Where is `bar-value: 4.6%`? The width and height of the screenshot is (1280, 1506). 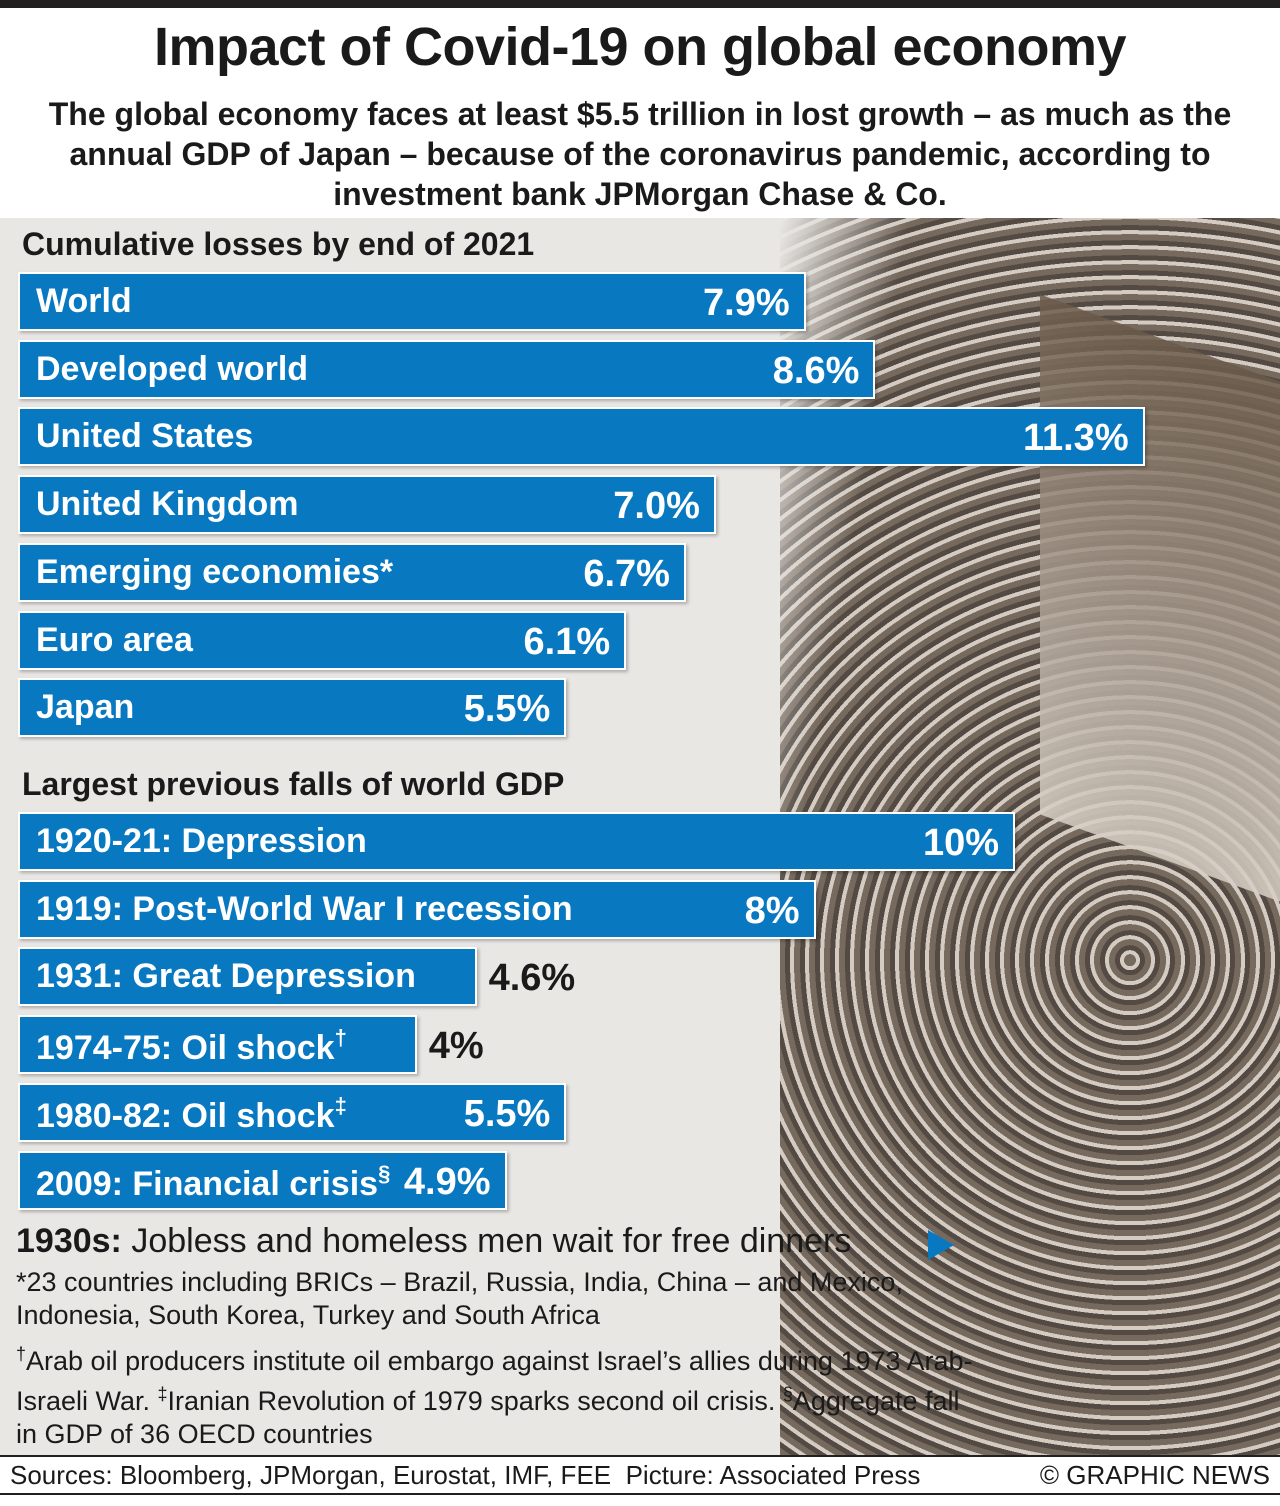
bar-value: 4.6% is located at coordinates (532, 978).